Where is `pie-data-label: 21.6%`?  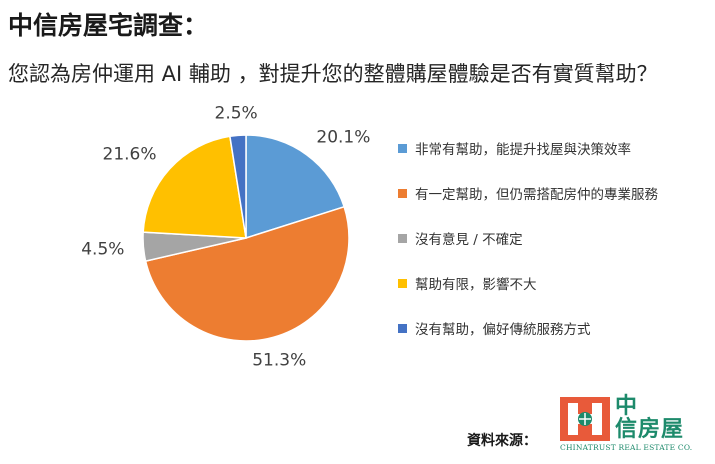 pie-data-label: 21.6% is located at coordinates (130, 154).